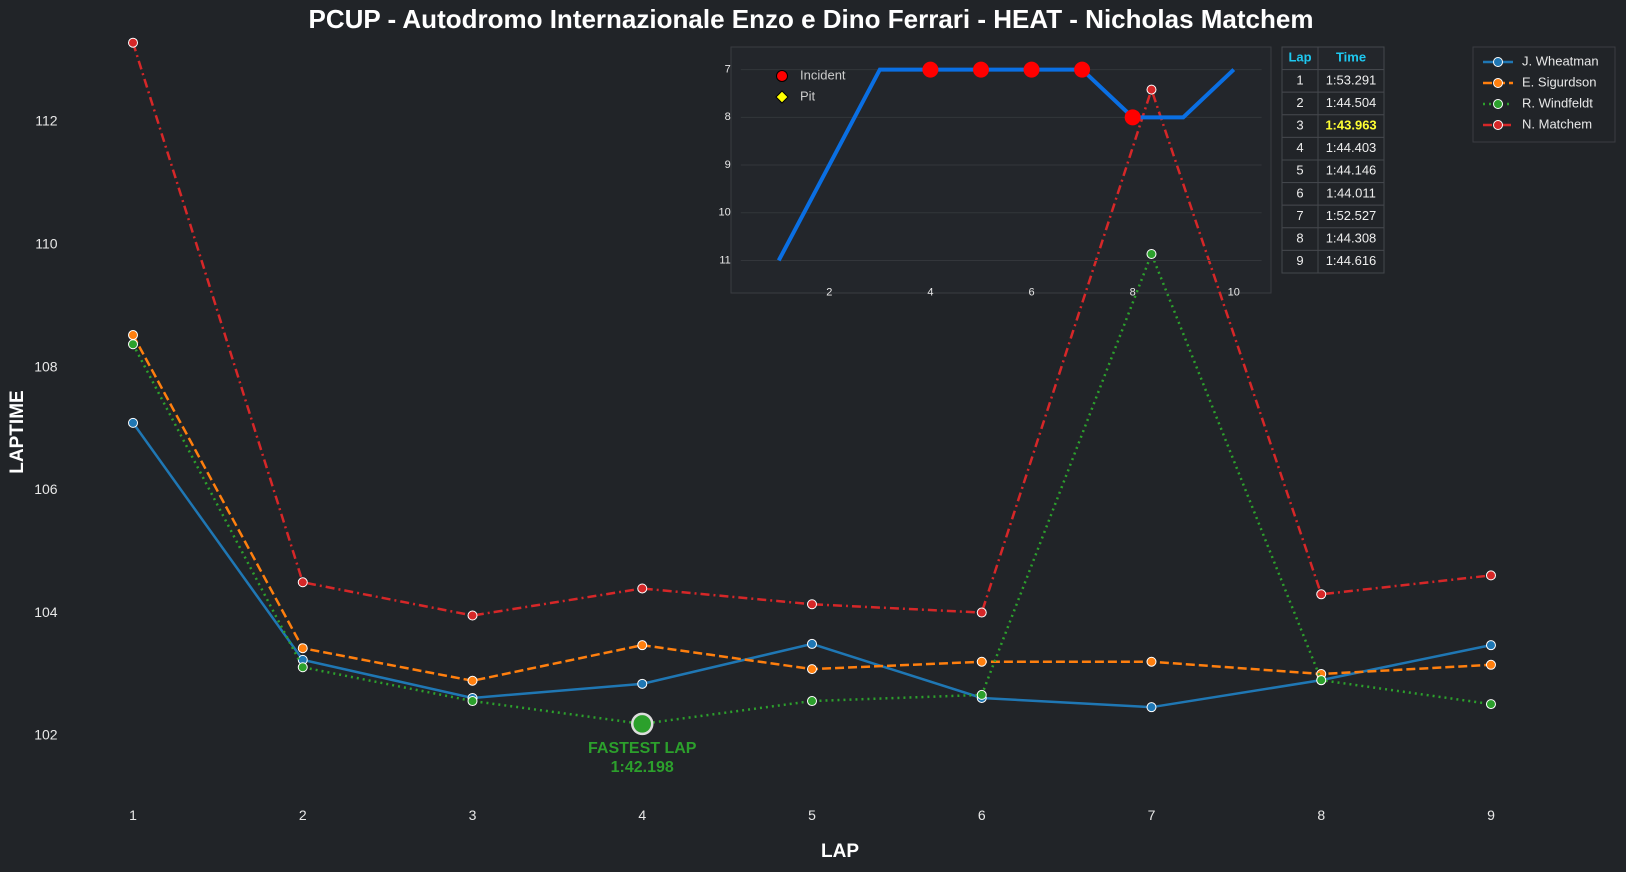 The image size is (1626, 872). I want to click on legend-label: R. Windfeldt, so click(1557, 102).